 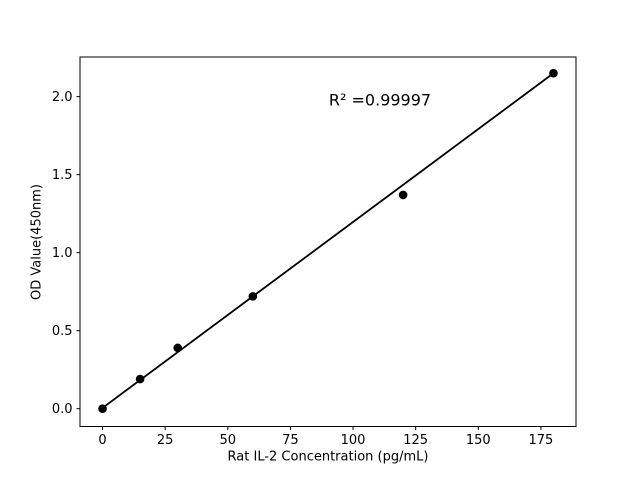 What do you see at coordinates (353, 440) in the screenshot?
I see `x-tick-label: 100` at bounding box center [353, 440].